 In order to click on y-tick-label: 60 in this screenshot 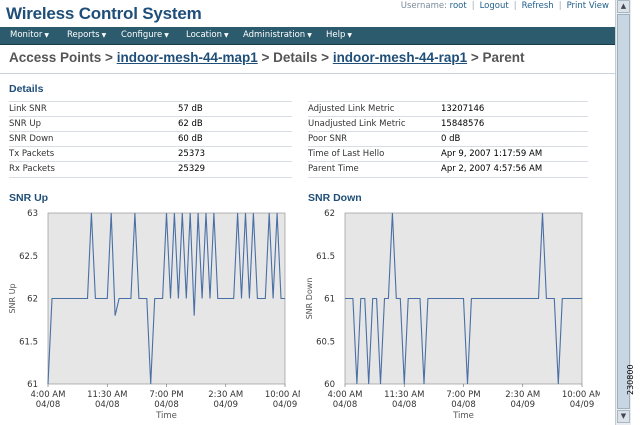, I will do `click(329, 385)`.